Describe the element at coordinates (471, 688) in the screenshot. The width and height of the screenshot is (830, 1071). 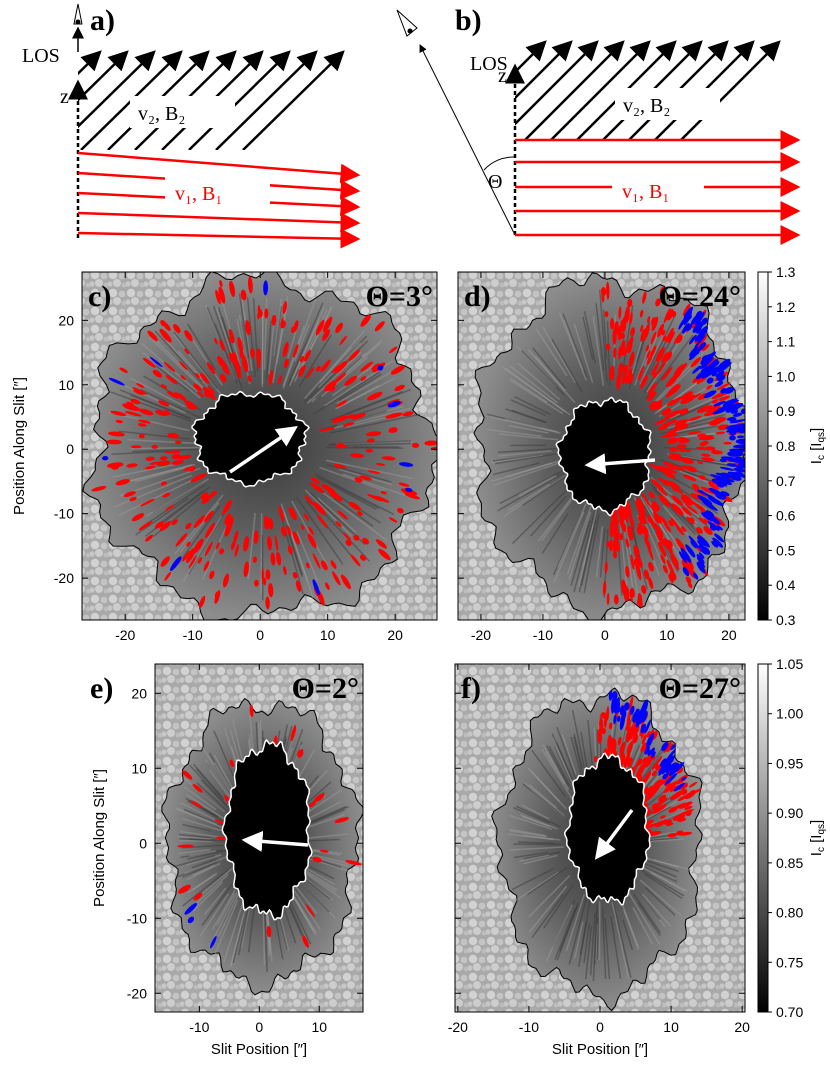
I see `panel-label: f)` at that location.